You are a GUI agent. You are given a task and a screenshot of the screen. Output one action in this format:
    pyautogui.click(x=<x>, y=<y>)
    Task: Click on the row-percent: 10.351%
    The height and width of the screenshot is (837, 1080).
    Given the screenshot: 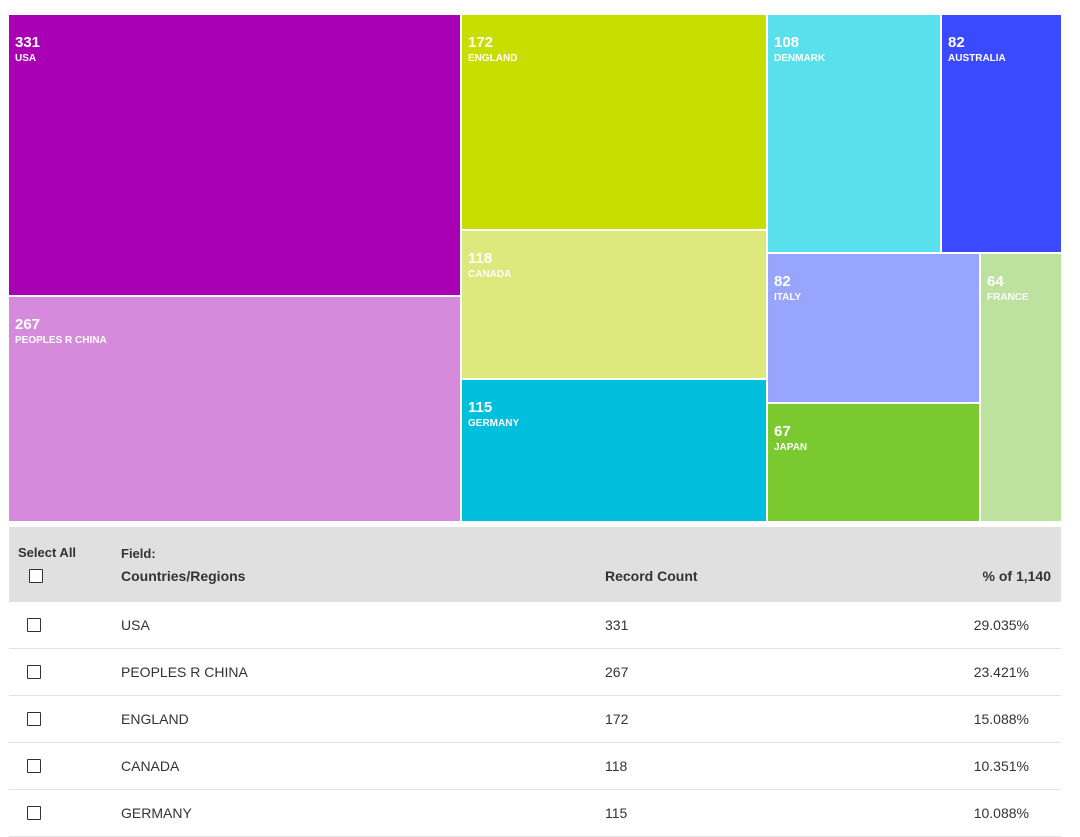 What is the action you would take?
    pyautogui.click(x=1001, y=766)
    